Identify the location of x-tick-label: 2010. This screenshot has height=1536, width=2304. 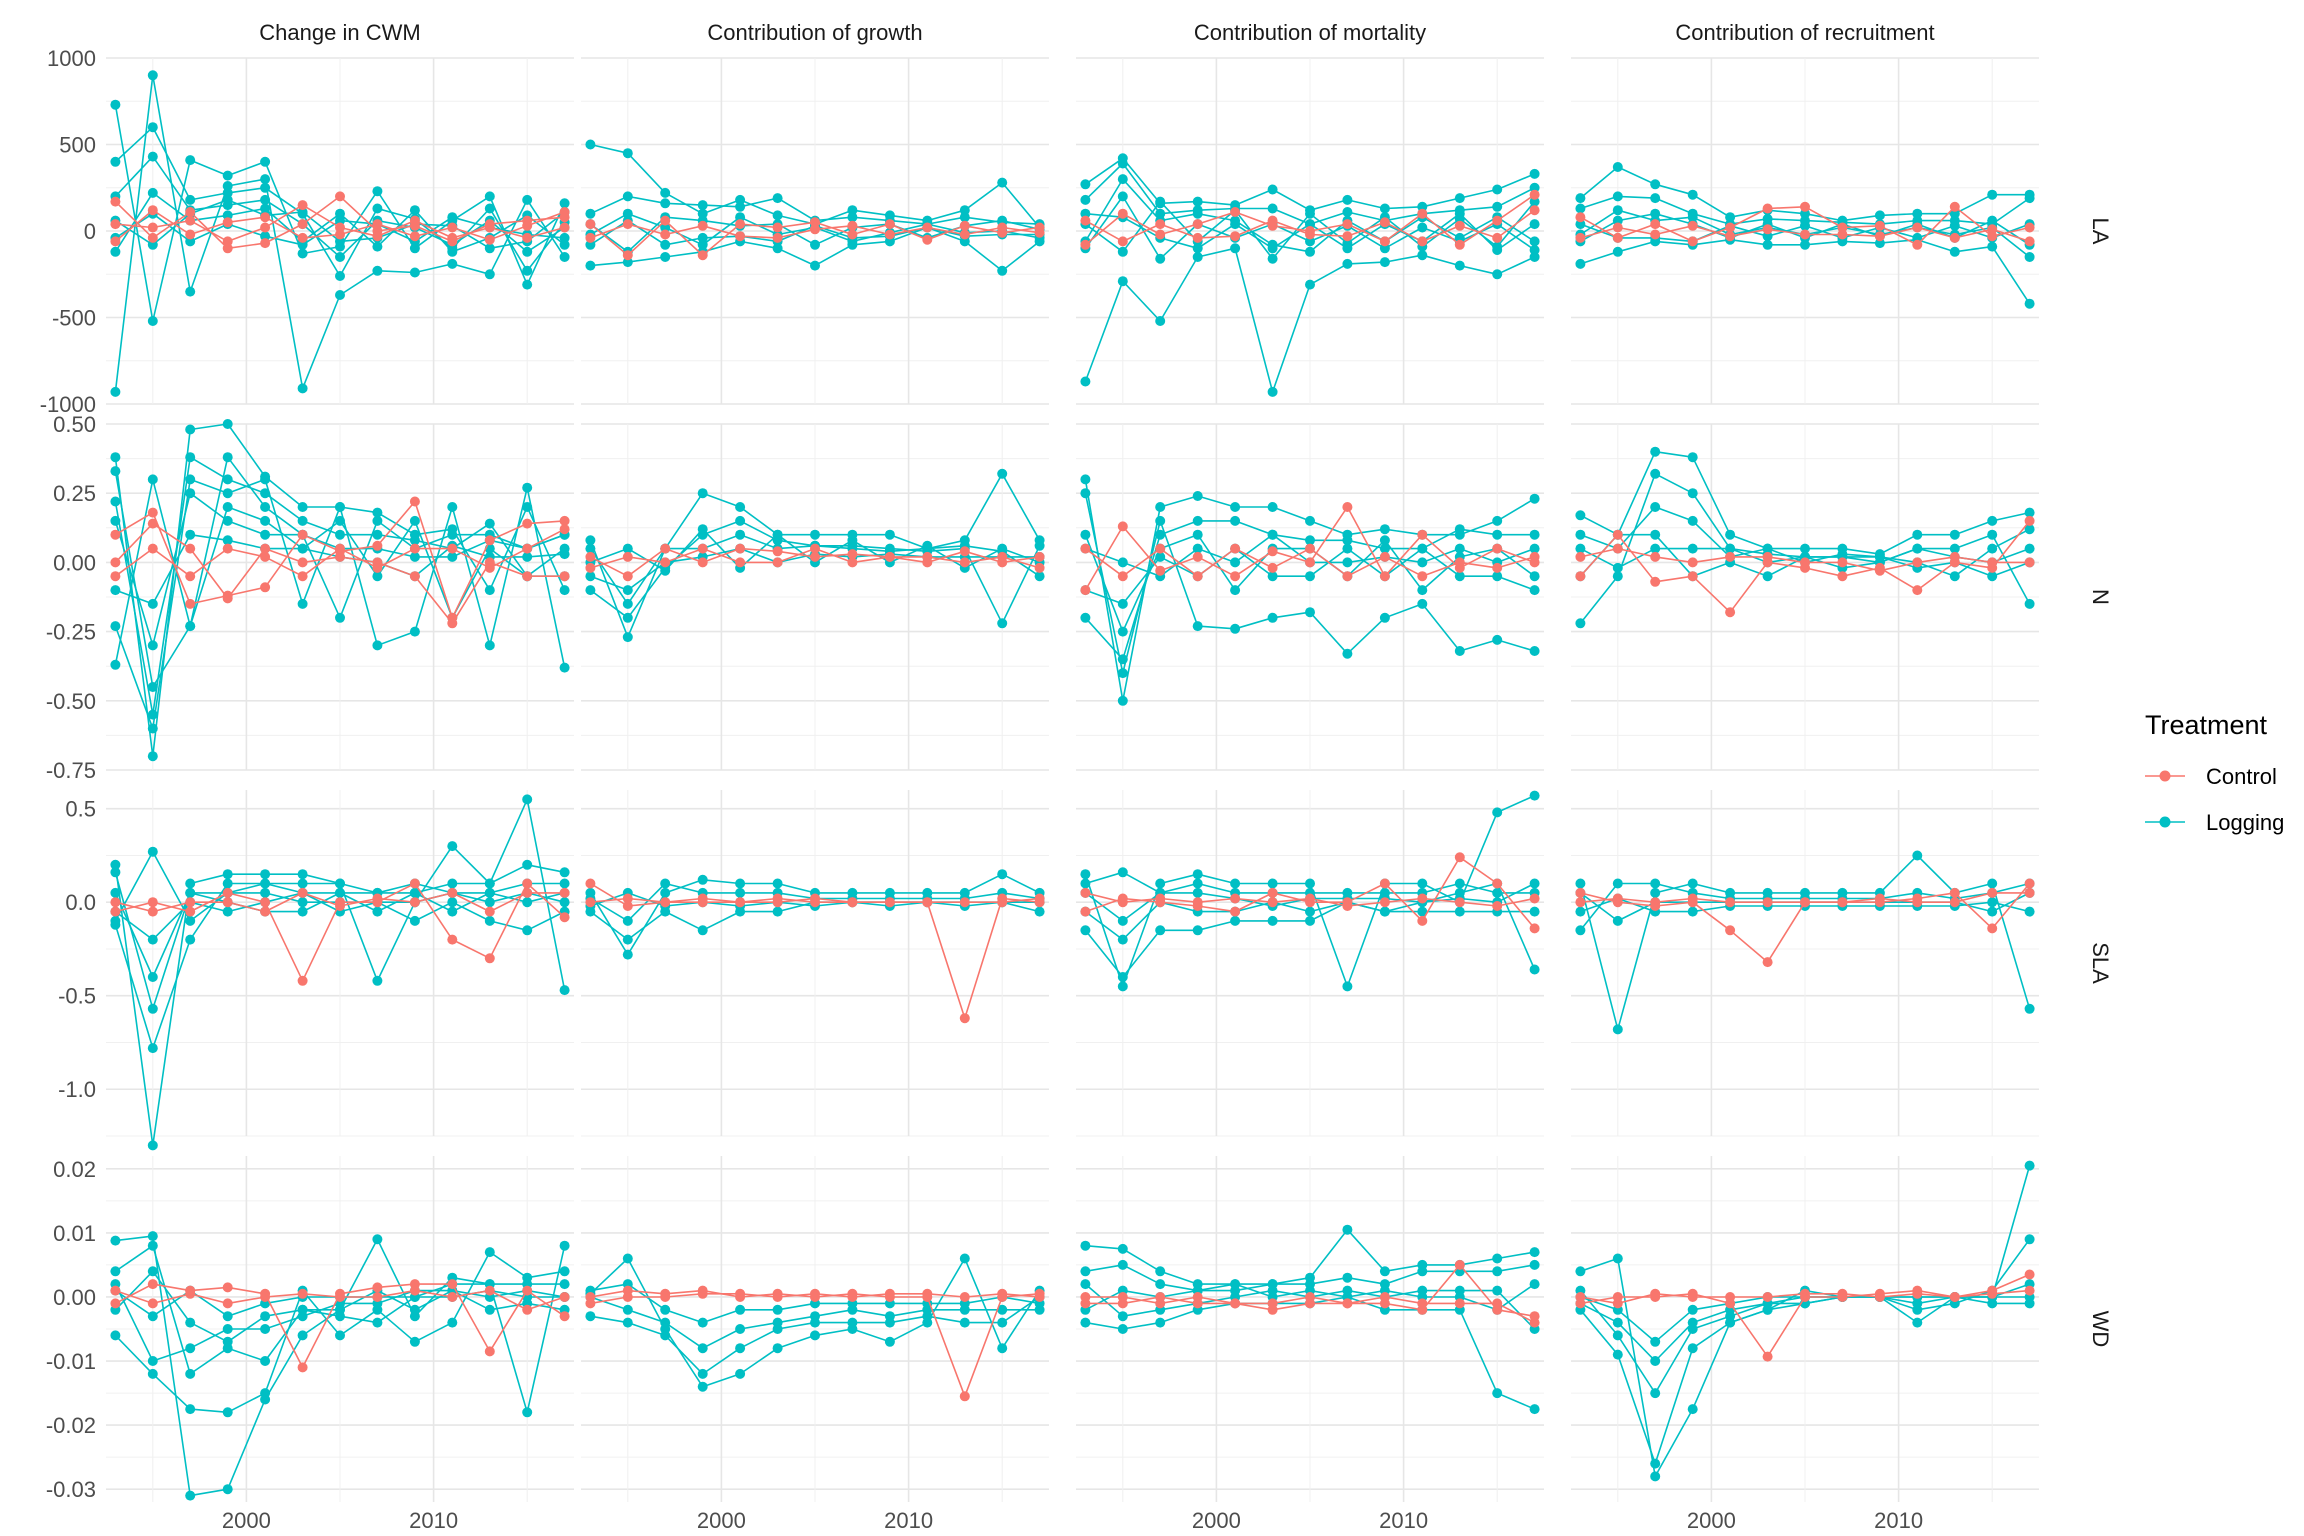
(1403, 1520).